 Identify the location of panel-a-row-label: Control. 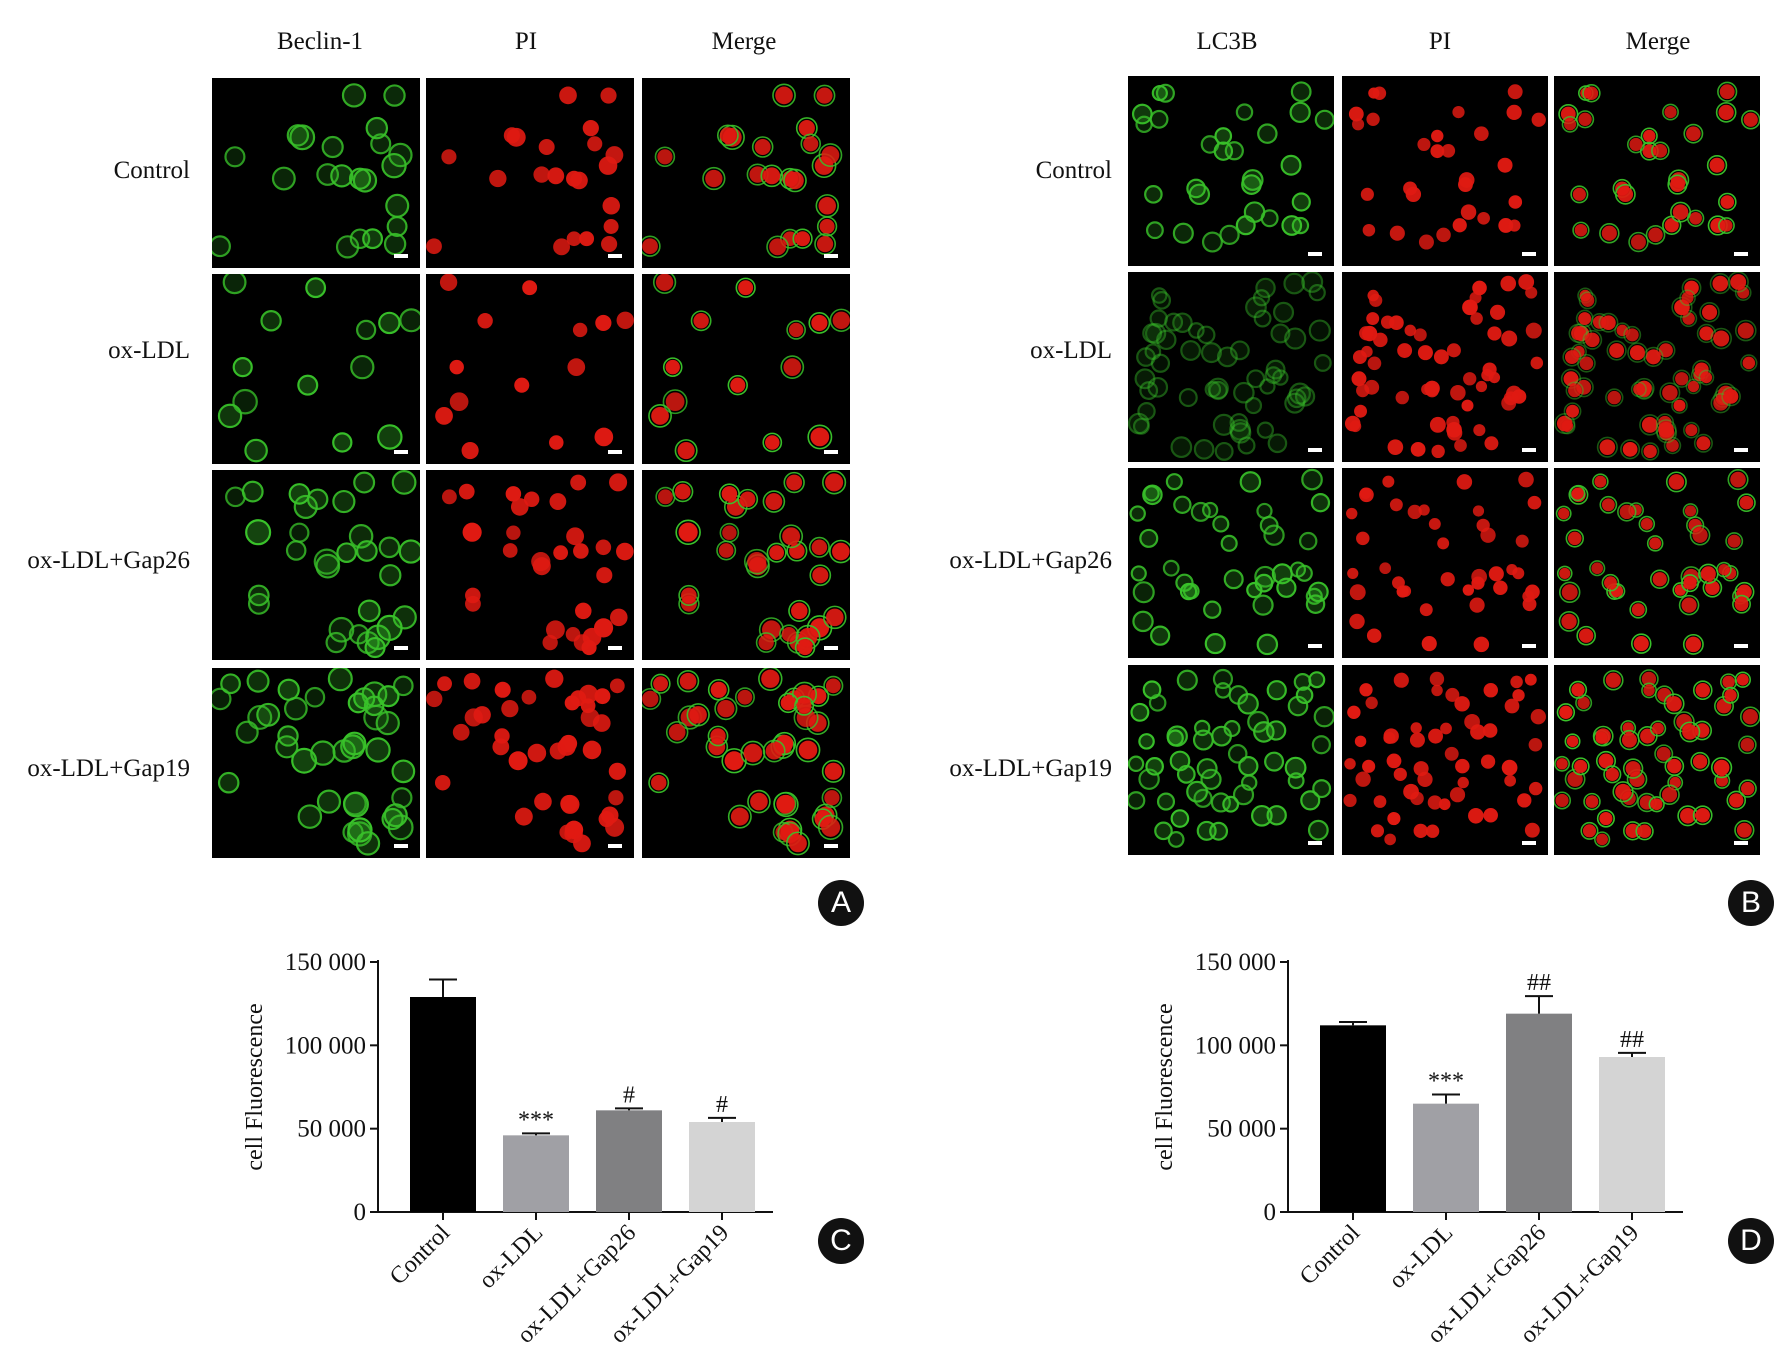
(151, 170).